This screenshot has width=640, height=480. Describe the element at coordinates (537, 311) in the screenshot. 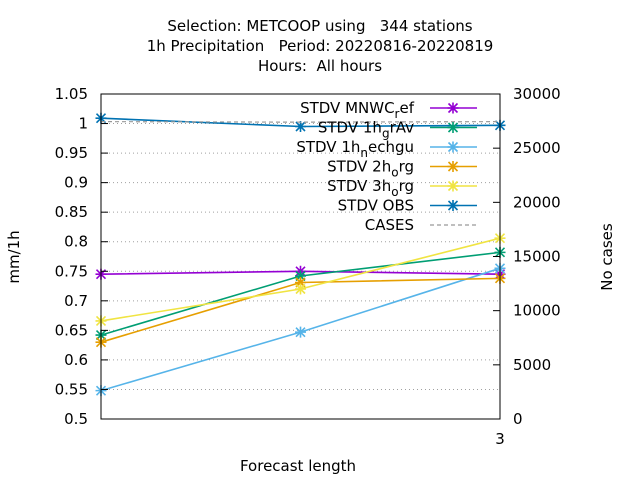

I see `y2-tick-label: 10000` at that location.